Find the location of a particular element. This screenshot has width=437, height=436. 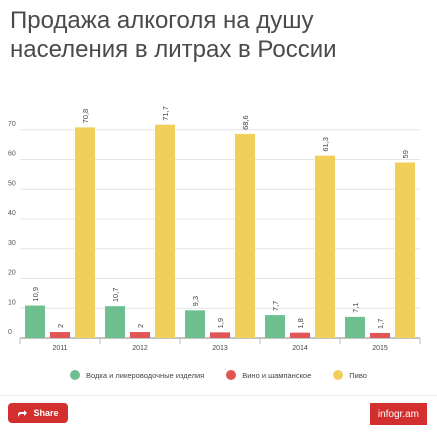

bar-value-label: 7,1 is located at coordinates (355, 307).